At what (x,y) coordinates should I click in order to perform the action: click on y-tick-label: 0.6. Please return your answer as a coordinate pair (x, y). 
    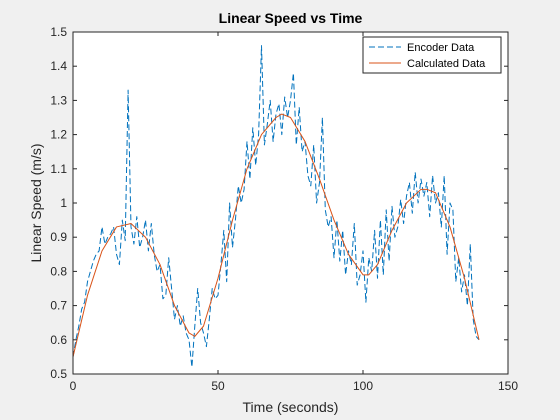
    Looking at the image, I should click on (58, 340).